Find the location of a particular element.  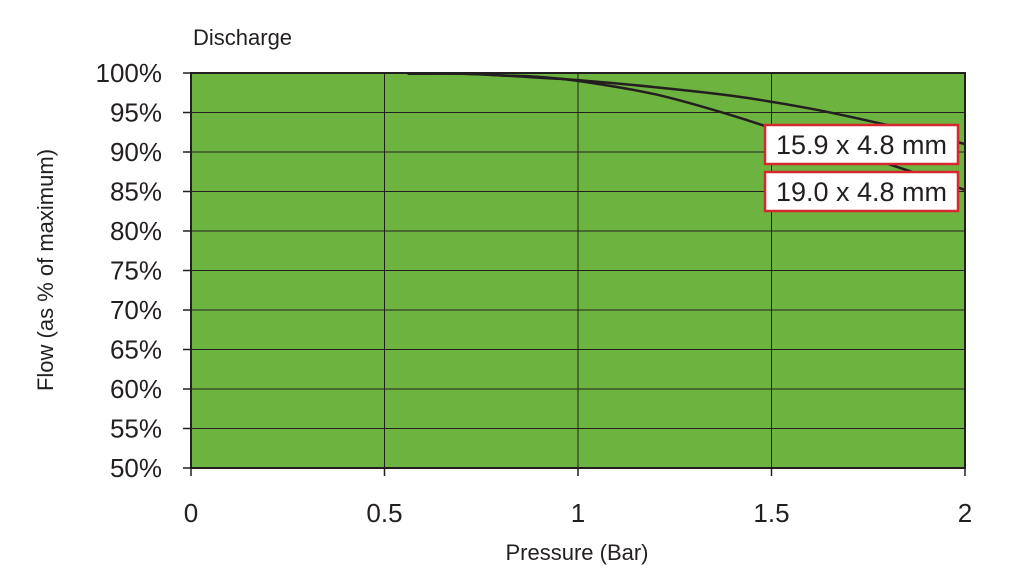

y-tick-label: 90% is located at coordinates (136, 152).